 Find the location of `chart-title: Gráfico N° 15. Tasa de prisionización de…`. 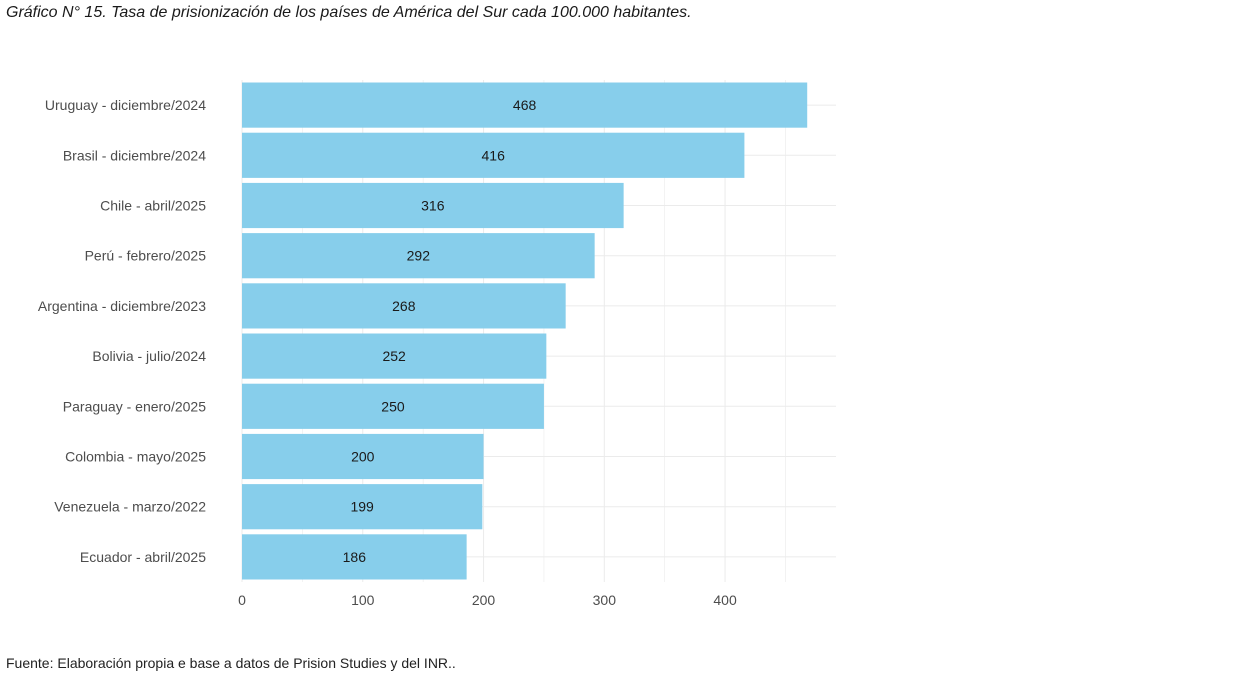

chart-title: Gráfico N° 15. Tasa de prisionización de… is located at coordinates (349, 12).